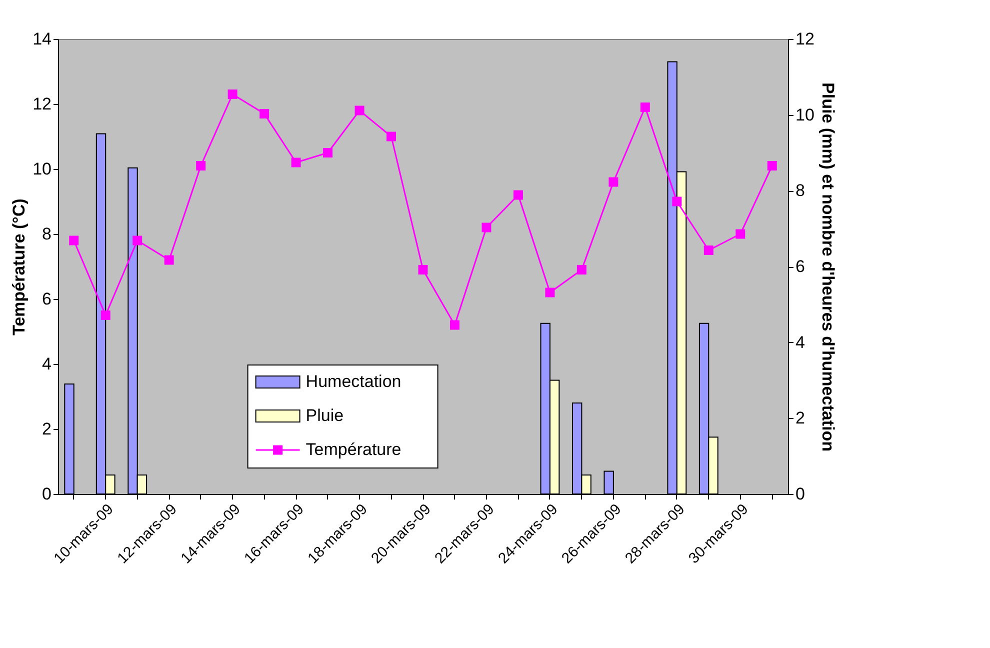  Describe the element at coordinates (47, 429) in the screenshot. I see `y-tick-label: 2` at that location.